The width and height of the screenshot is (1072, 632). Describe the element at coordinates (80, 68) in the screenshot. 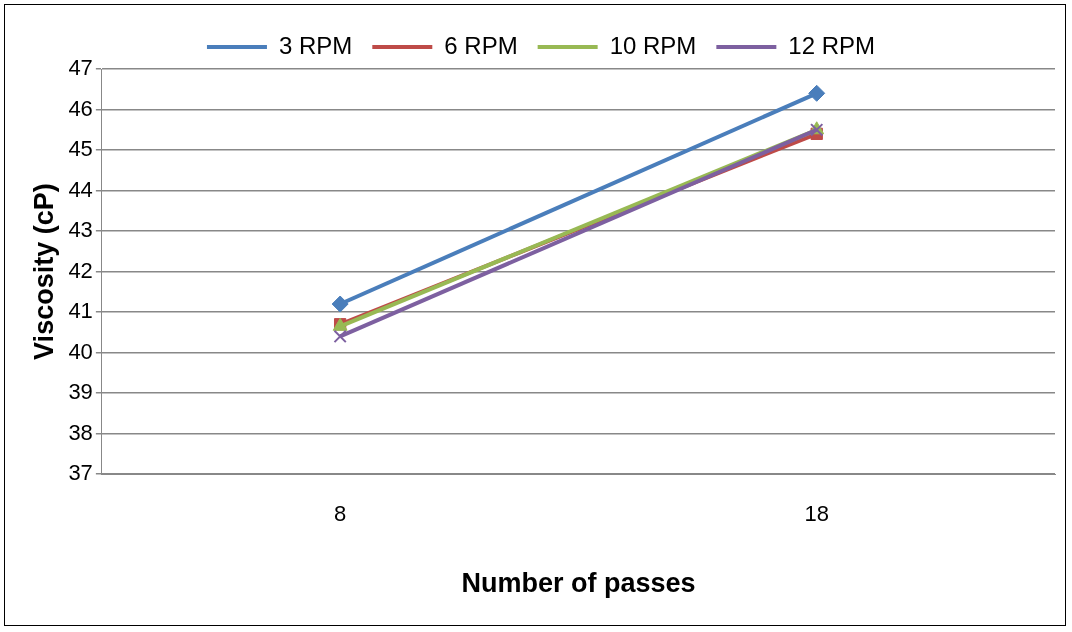

I see `y-tick-label: 47` at that location.